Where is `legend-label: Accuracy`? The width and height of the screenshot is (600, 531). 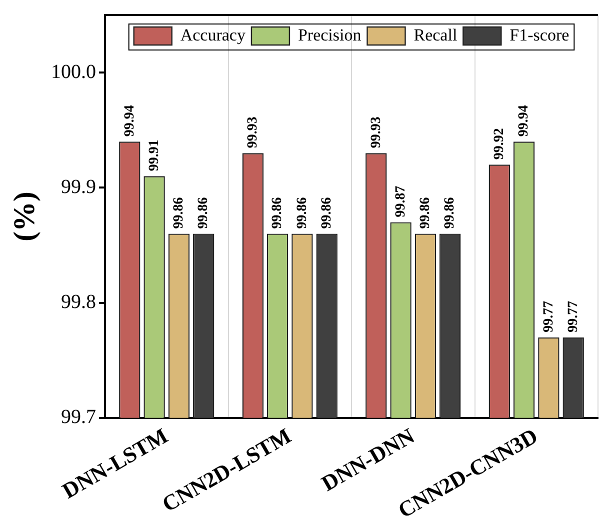 legend-label: Accuracy is located at coordinates (213, 34).